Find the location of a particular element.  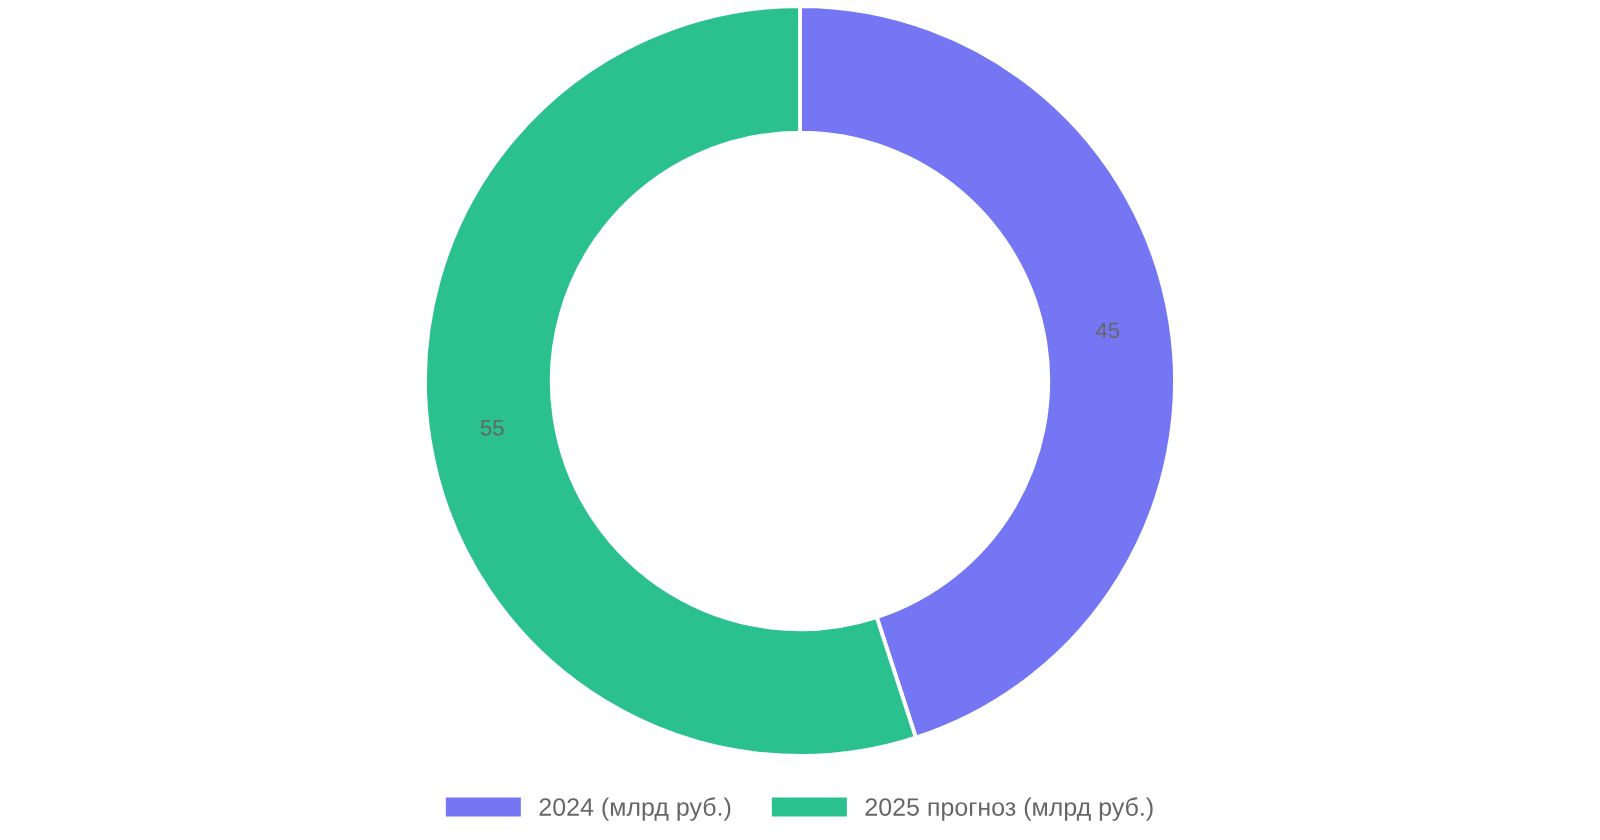

legend-label: 2025 прогноз (млрд руб.) is located at coordinates (1009, 809).